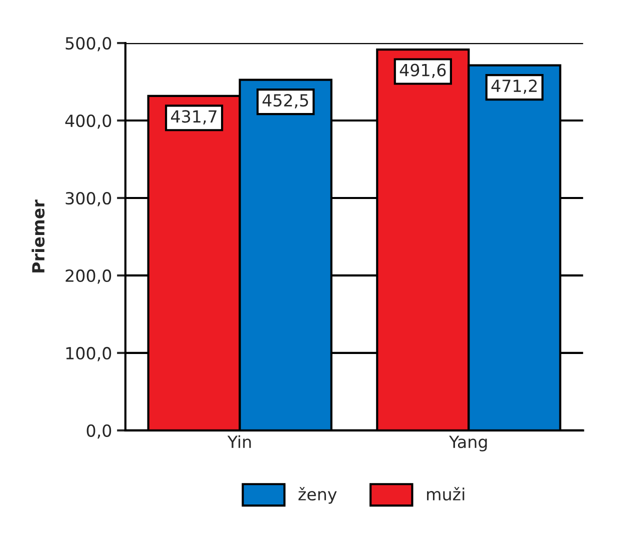  I want to click on y-axis-title: Priemer, so click(38, 236).